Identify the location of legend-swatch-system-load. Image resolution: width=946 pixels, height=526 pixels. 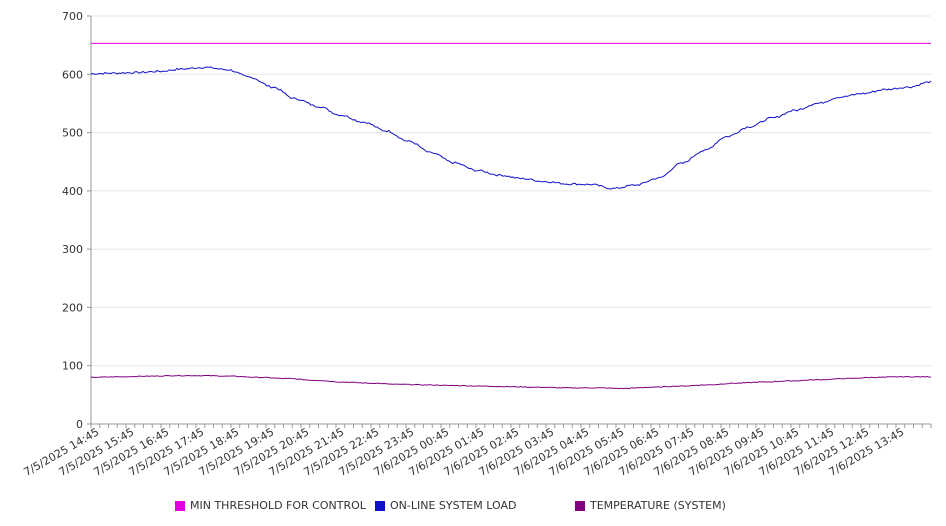
(380, 505).